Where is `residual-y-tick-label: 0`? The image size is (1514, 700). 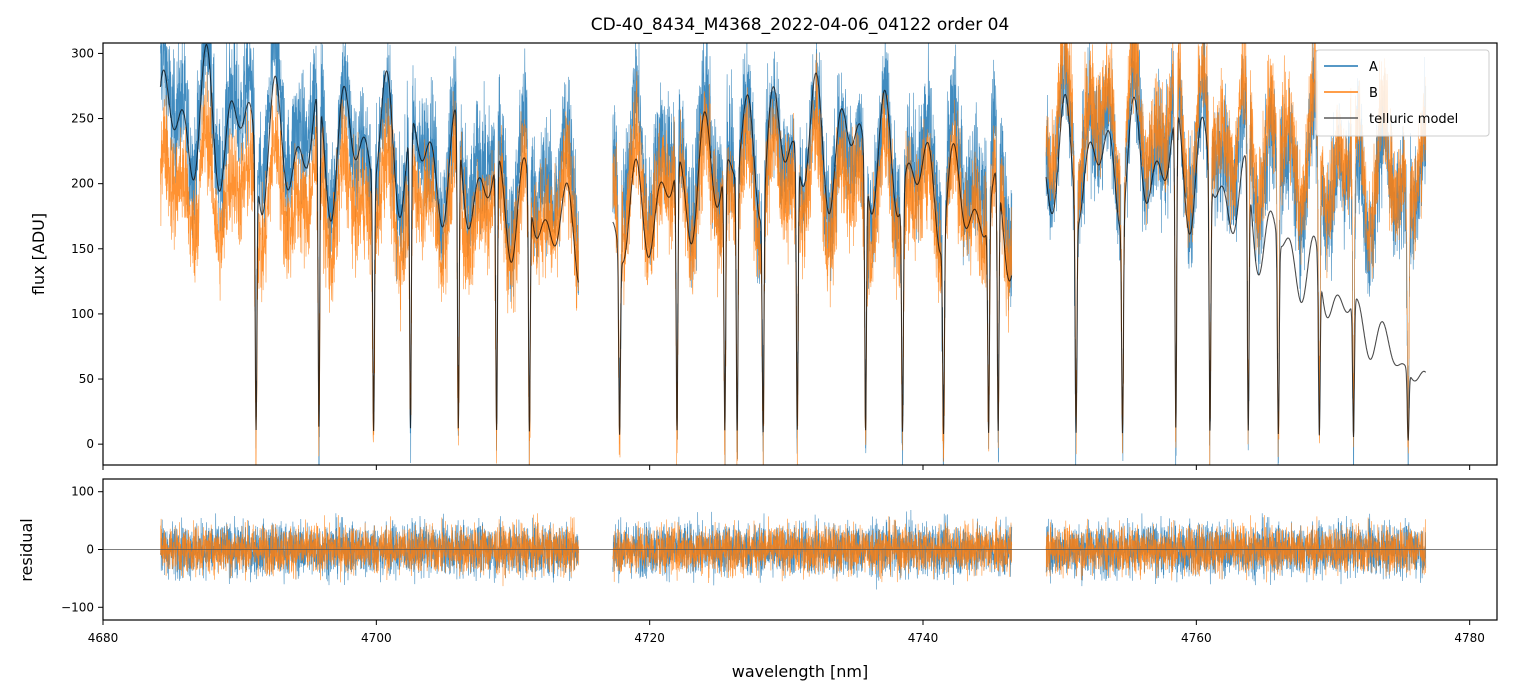 residual-y-tick-label: 0 is located at coordinates (90, 550).